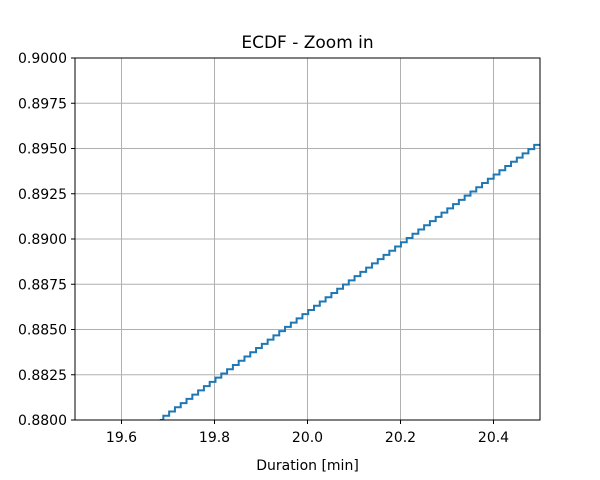 The width and height of the screenshot is (600, 480). I want to click on x-tick-label: 20.2, so click(400, 438).